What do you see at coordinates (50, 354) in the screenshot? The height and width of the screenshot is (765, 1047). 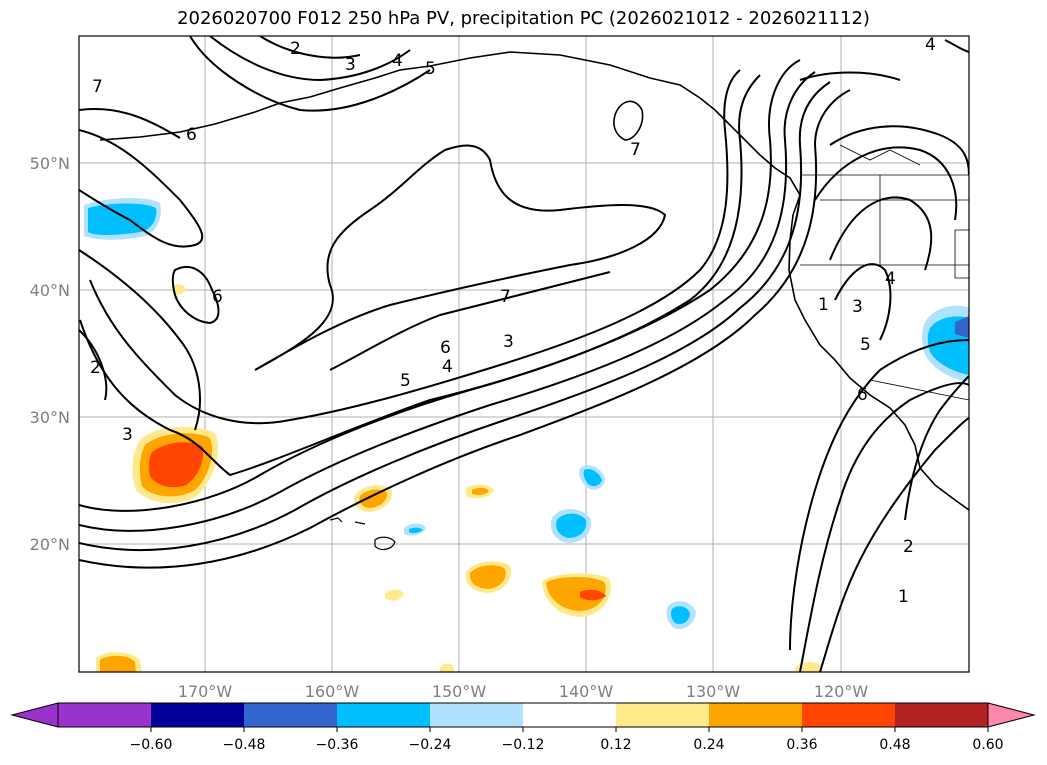 I see `lat-labels: 50°N 40°N 30°N 20°N` at bounding box center [50, 354].